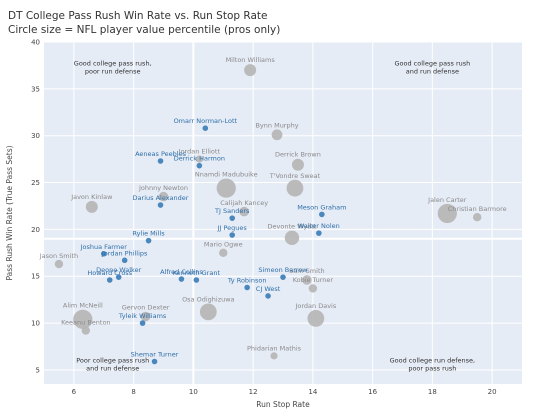 The image size is (559, 412). What do you see at coordinates (91, 197) in the screenshot?
I see `pro-player-label: Javon Kinlaw` at bounding box center [91, 197].